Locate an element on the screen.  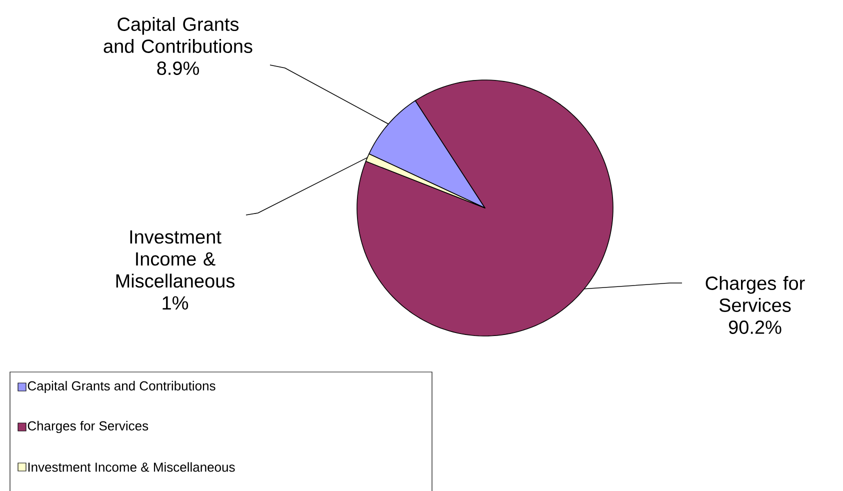
slice-label: Capital Grants and Contributions is located at coordinates (178, 35).